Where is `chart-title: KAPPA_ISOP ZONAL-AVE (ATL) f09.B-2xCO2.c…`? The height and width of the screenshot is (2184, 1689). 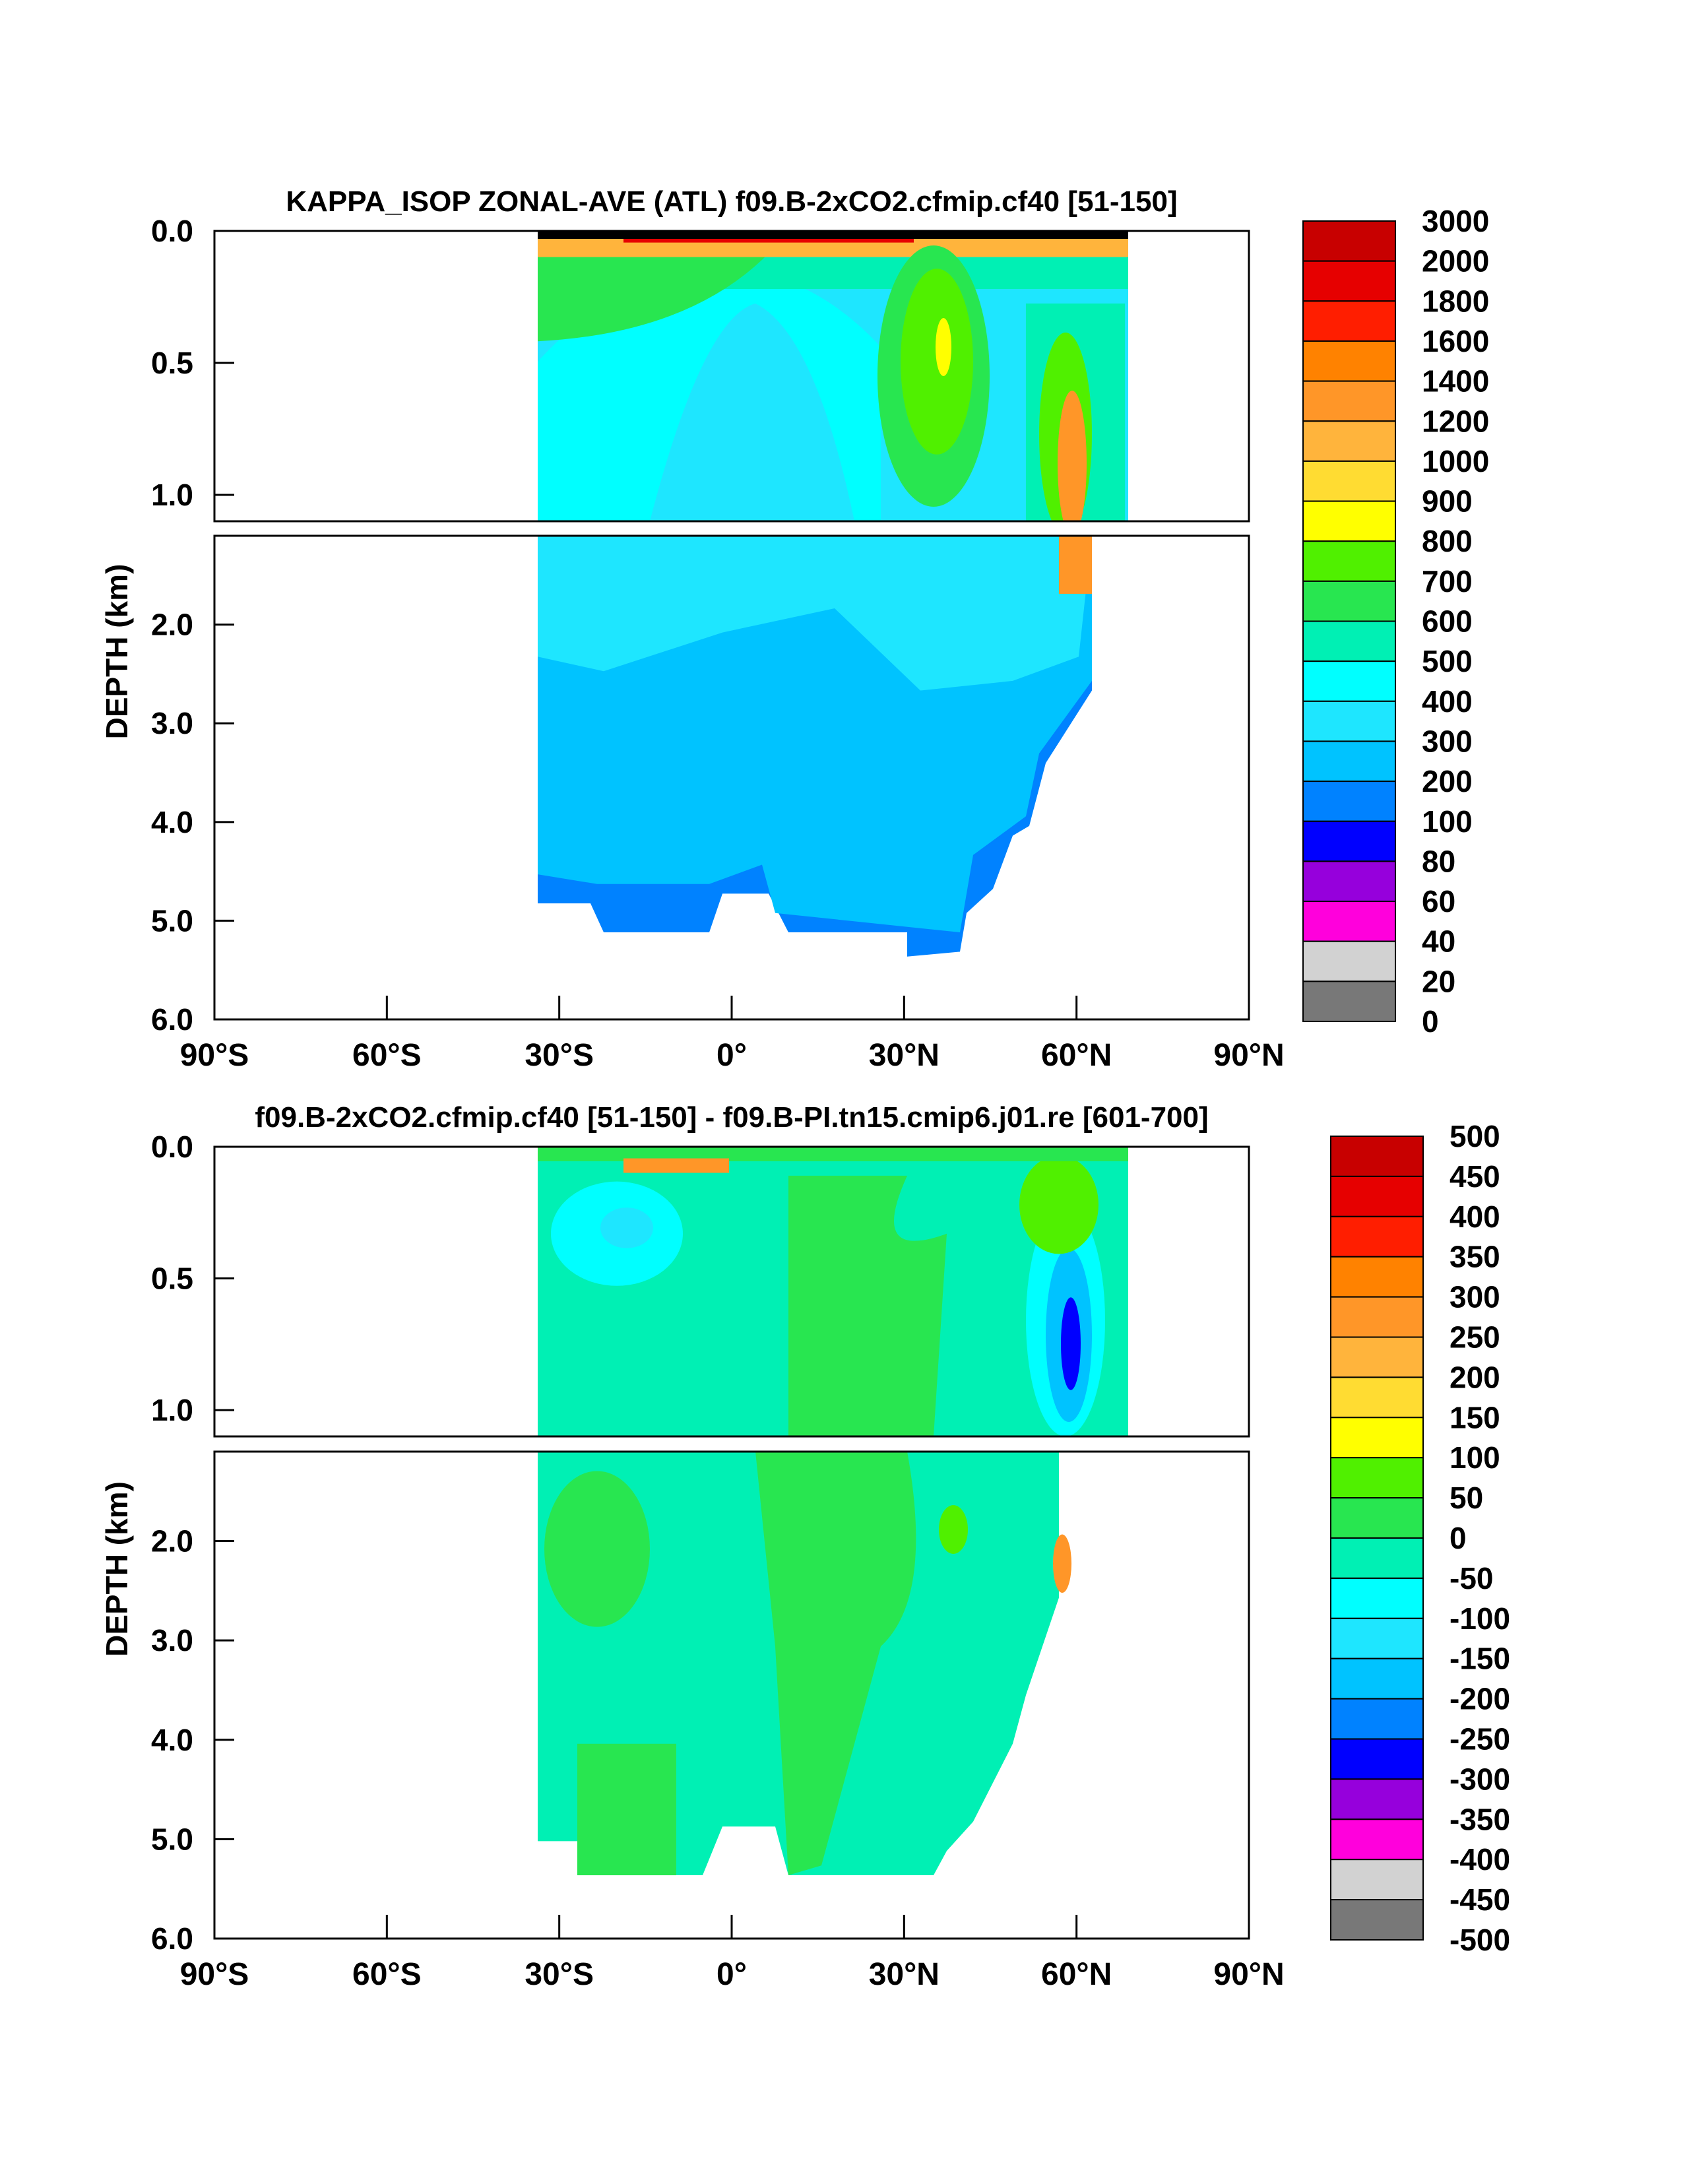 chart-title: KAPPA_ISOP ZONAL-AVE (ATL) f09.B-2xCO2.c… is located at coordinates (732, 201).